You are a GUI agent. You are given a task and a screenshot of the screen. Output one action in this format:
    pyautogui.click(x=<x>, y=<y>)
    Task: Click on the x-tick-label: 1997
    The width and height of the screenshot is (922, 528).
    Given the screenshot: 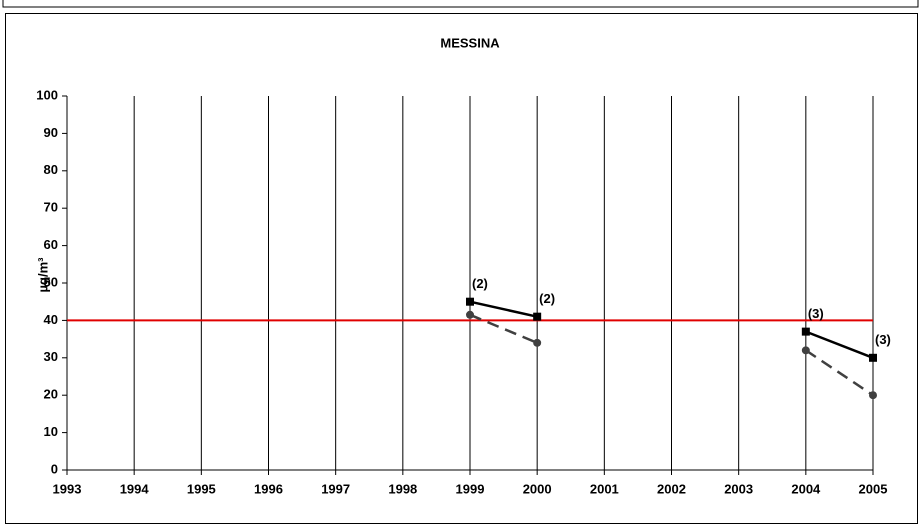 What is the action you would take?
    pyautogui.click(x=335, y=488)
    